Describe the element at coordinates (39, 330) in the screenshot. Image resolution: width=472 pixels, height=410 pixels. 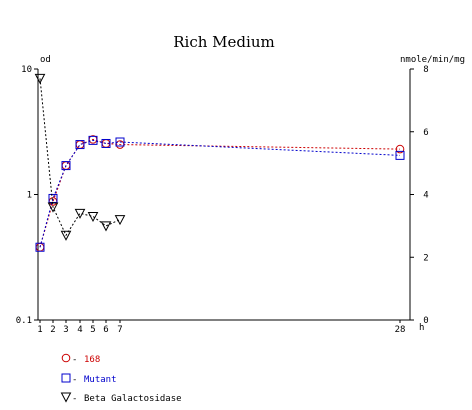
I see `x-tick-label: 1` at that location.